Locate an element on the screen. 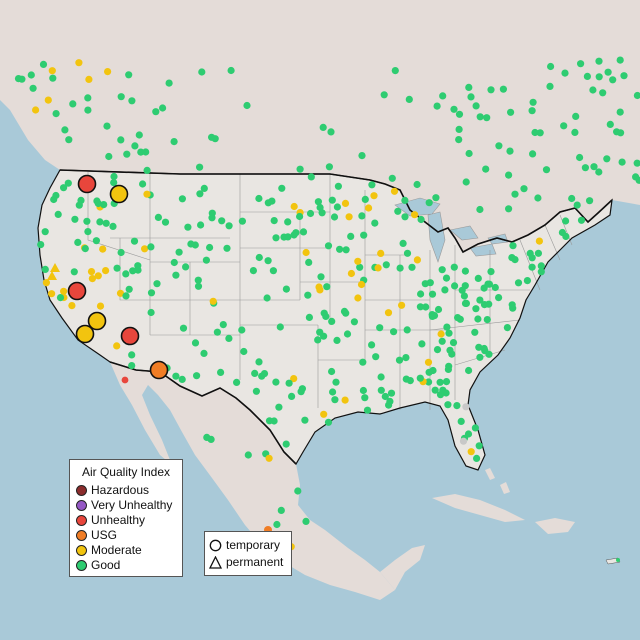  unhealthy-swatch-icon is located at coordinates (81, 520).